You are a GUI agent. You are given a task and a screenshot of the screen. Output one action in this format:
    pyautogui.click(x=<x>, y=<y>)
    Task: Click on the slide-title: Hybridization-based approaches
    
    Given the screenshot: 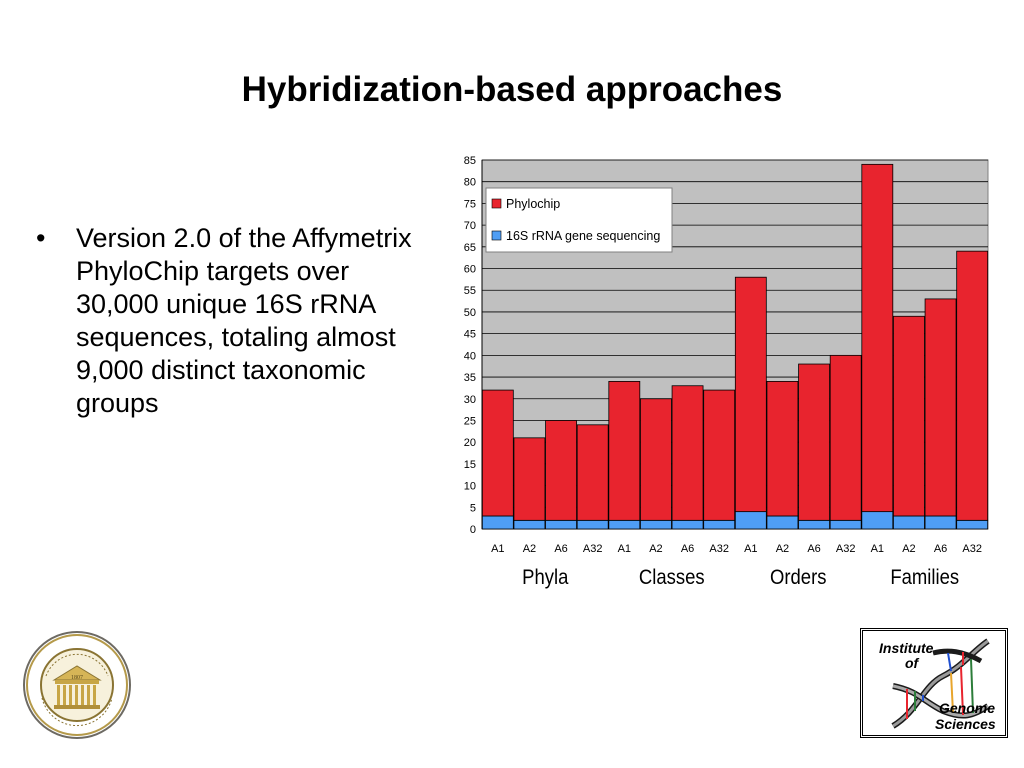 What is the action you would take?
    pyautogui.click(x=512, y=89)
    